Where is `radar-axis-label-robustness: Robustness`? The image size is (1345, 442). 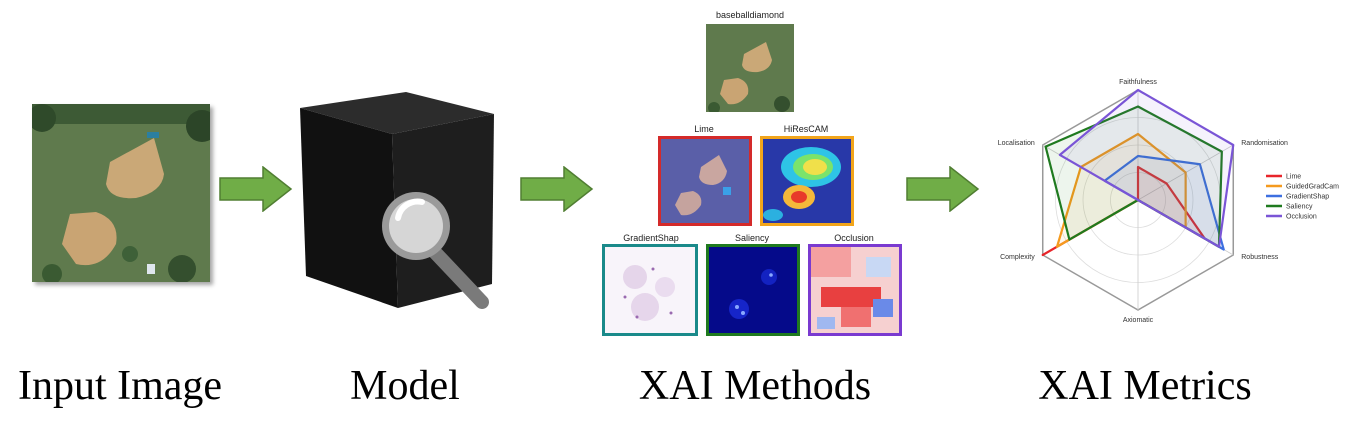 radar-axis-label-robustness: Robustness is located at coordinates (1259, 257).